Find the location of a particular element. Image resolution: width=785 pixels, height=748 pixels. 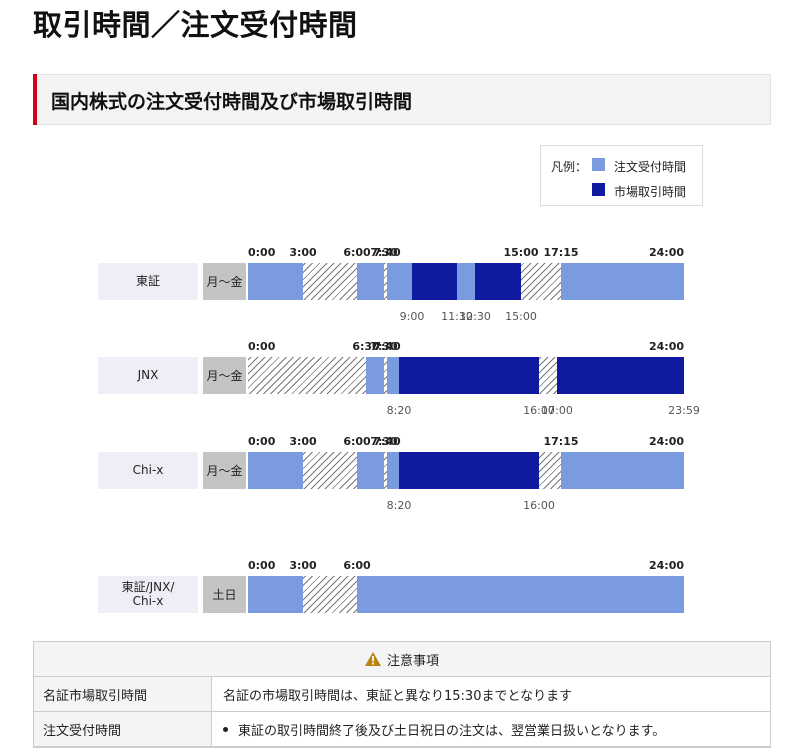

notes-title: 注意事項 is located at coordinates (412, 661).